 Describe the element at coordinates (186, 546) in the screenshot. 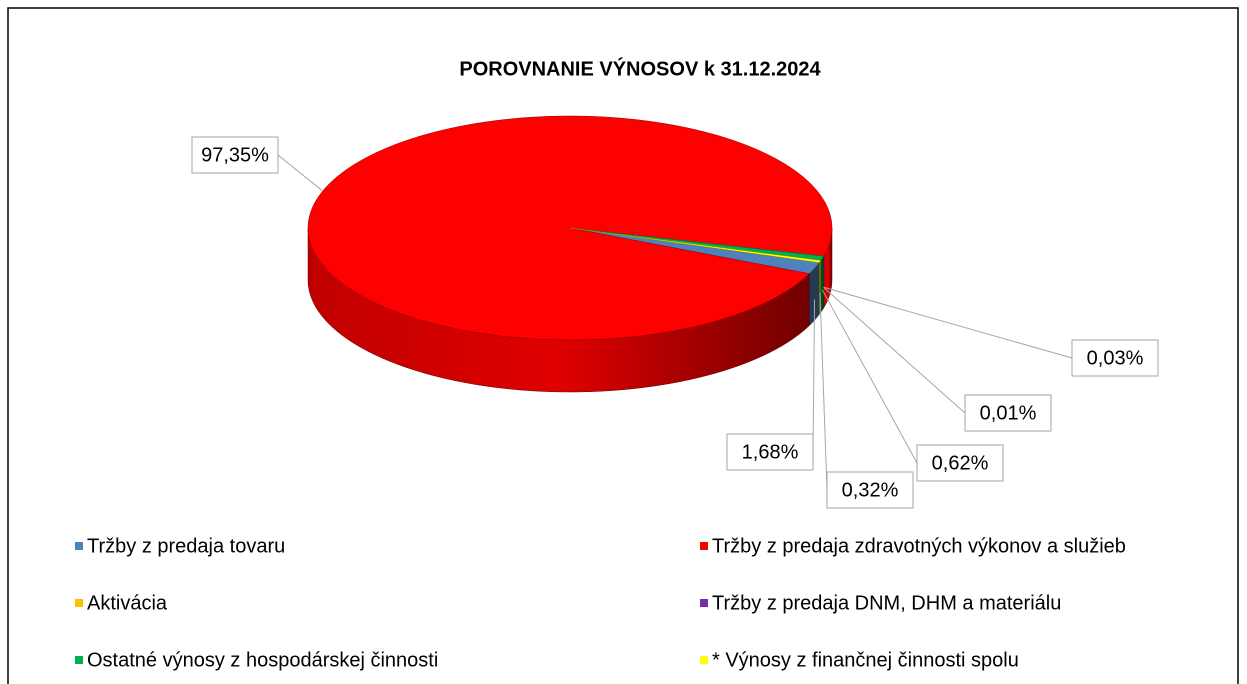

I see `legend-label: Tržby z predaja tovaru` at that location.